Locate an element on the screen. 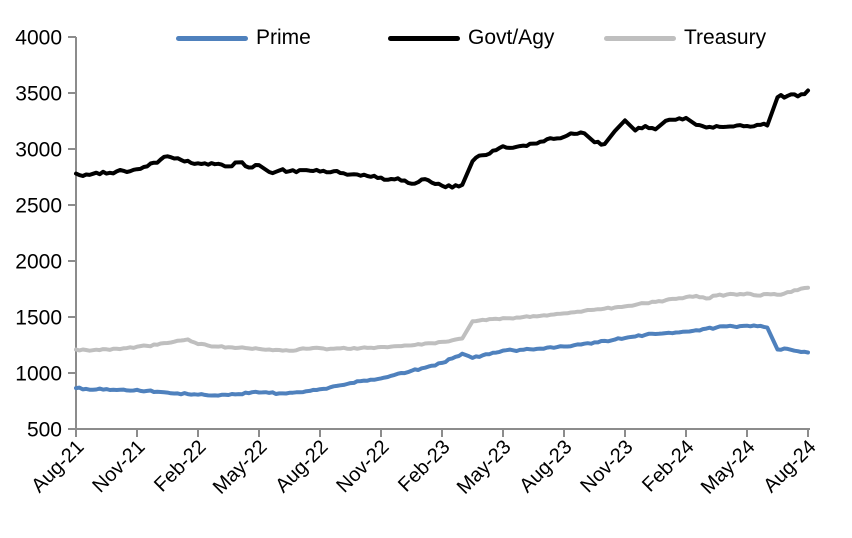 This screenshot has width=852, height=538. series-line-treasury is located at coordinates (442, 319).